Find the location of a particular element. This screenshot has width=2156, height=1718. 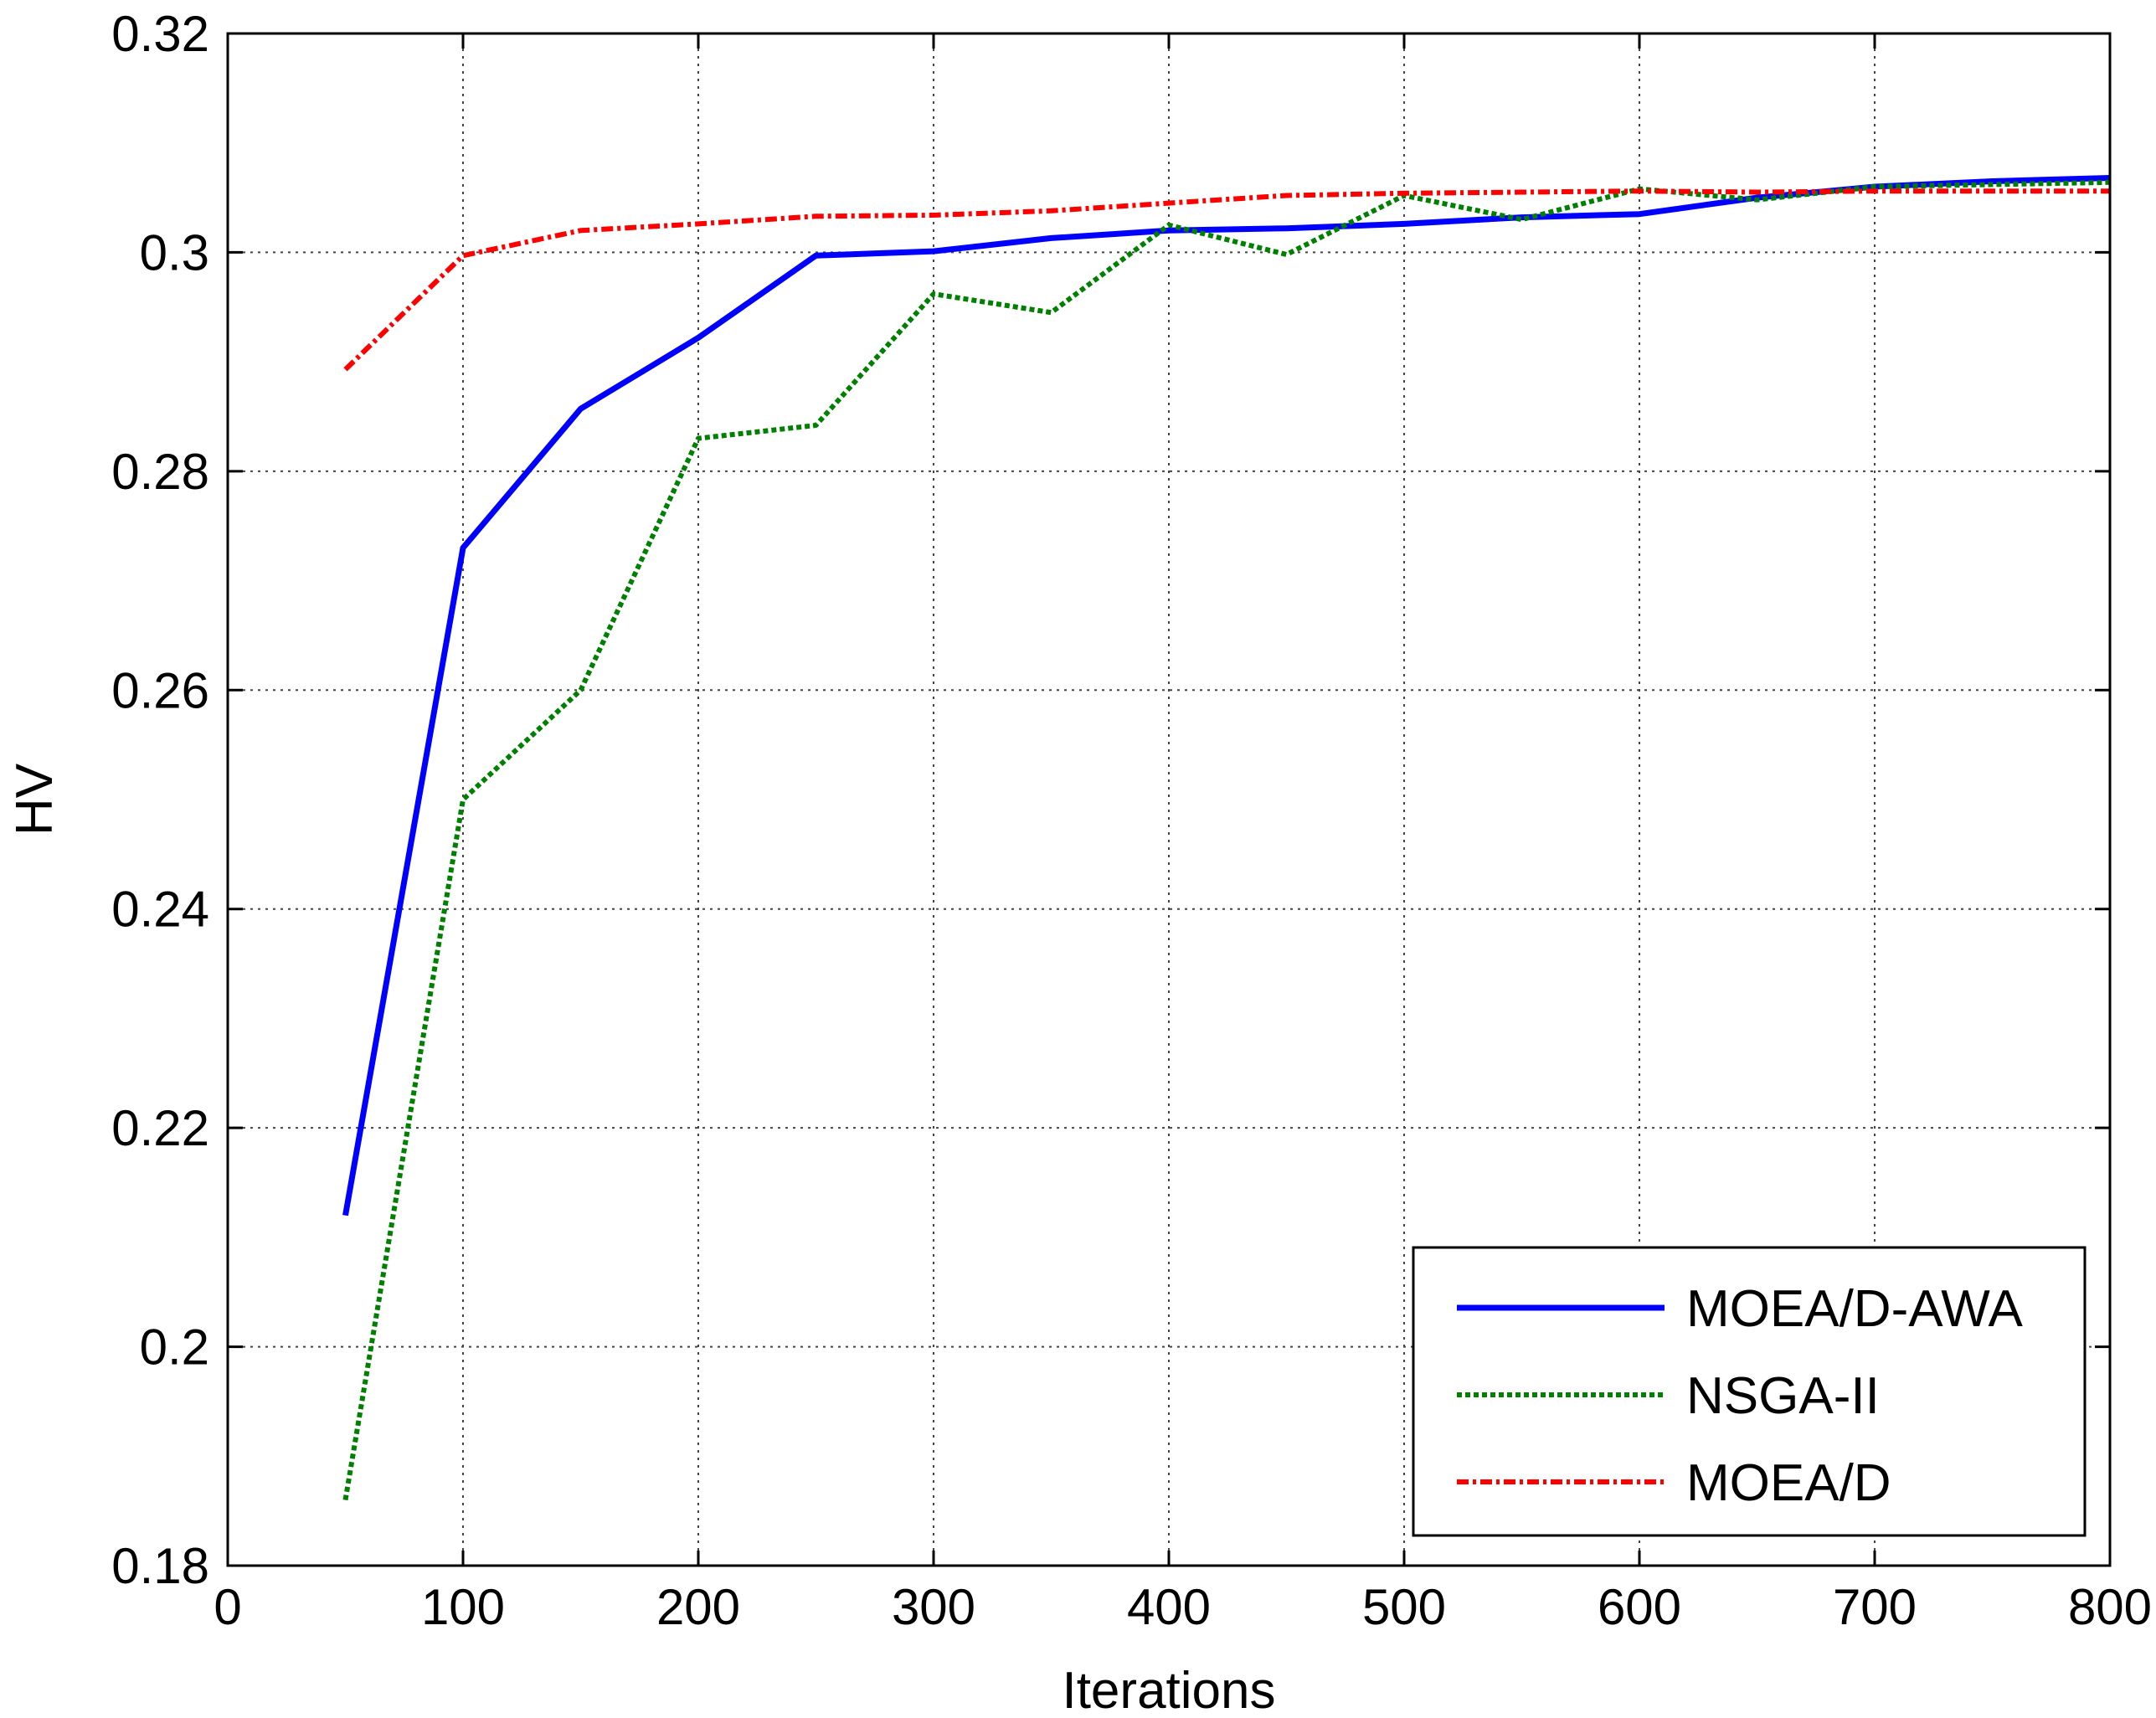

legend-box is located at coordinates (1749, 1391).